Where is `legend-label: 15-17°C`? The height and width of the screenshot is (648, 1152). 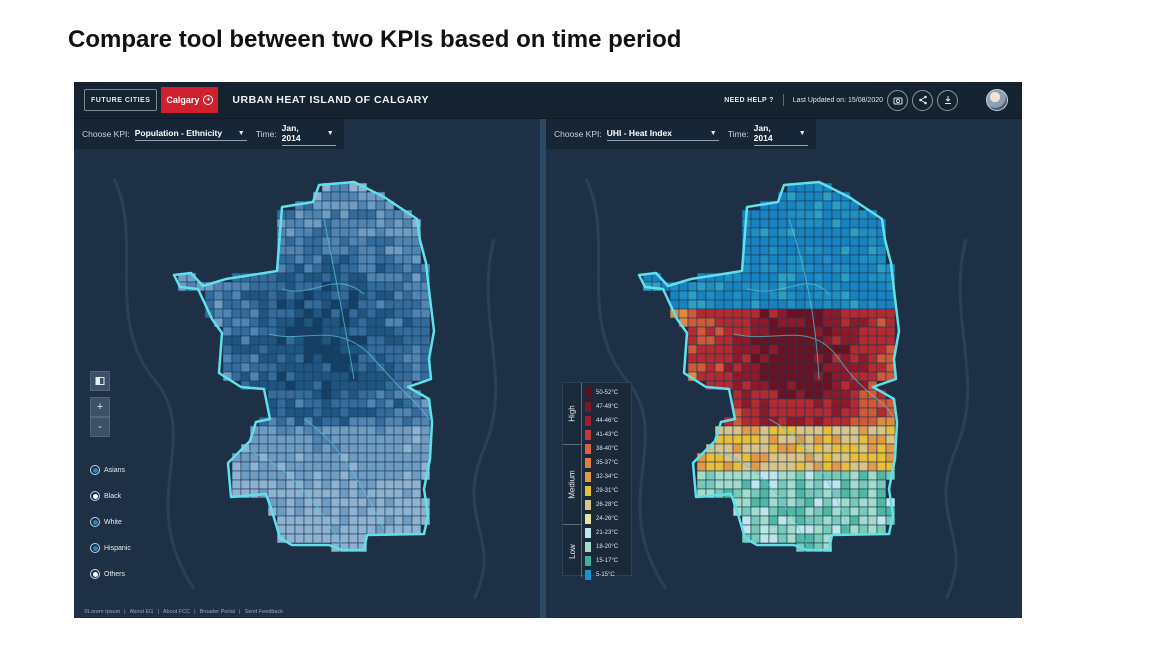 legend-label: 15-17°C is located at coordinates (607, 561).